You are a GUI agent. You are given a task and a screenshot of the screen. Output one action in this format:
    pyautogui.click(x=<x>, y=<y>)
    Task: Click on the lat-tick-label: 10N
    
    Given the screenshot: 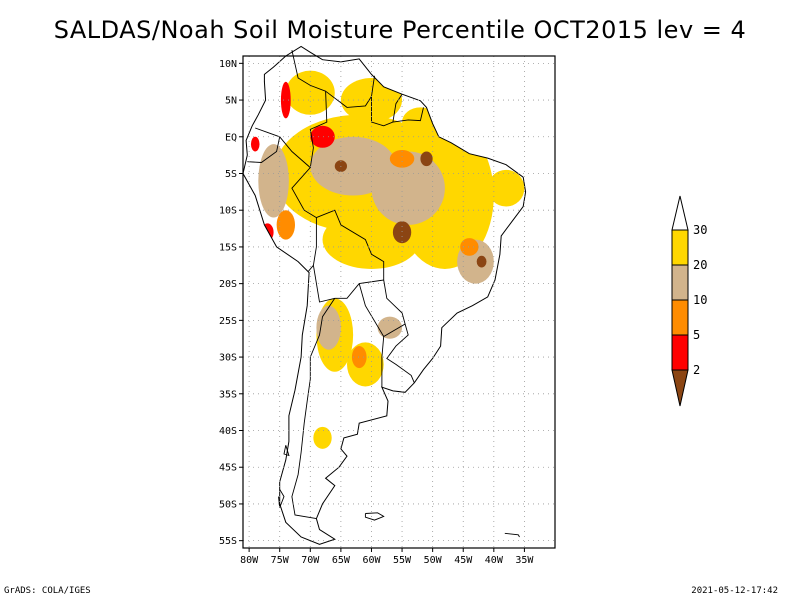 What is the action you would take?
    pyautogui.click(x=228, y=64)
    